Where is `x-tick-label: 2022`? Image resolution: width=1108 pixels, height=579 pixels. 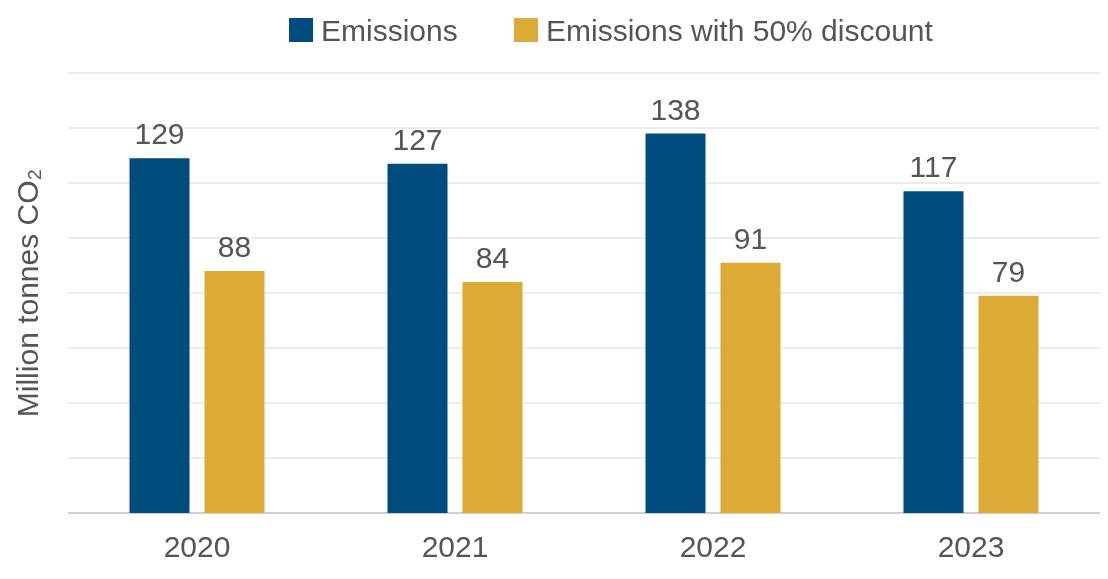 x-tick-label: 2022 is located at coordinates (713, 546).